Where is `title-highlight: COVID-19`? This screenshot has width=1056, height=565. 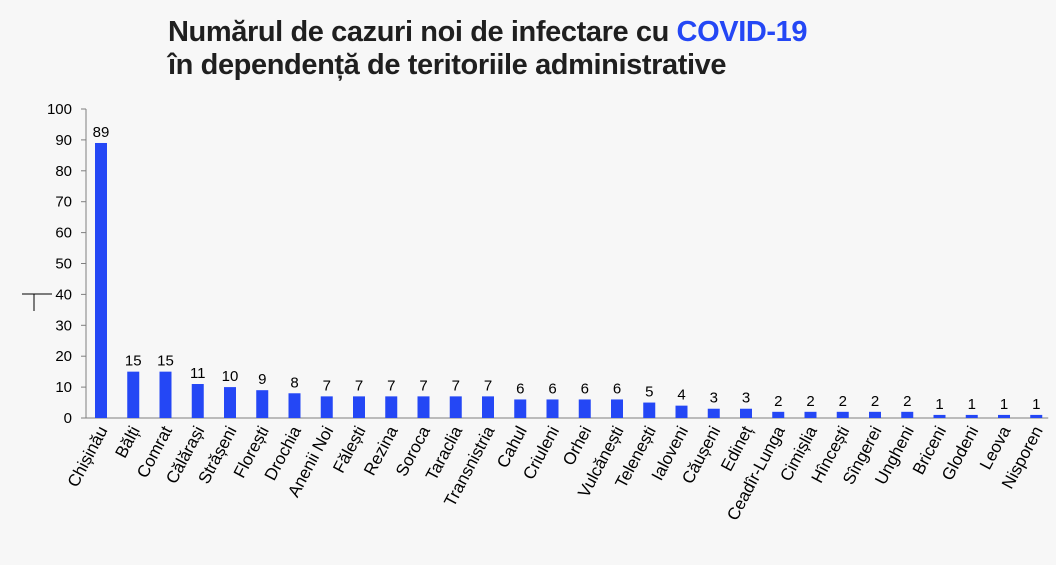 title-highlight: COVID-19 is located at coordinates (742, 32).